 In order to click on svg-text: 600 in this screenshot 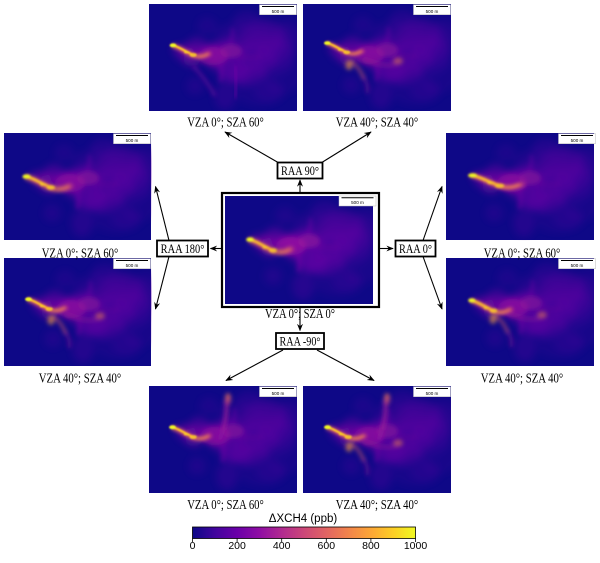, I will do `click(327, 546)`.